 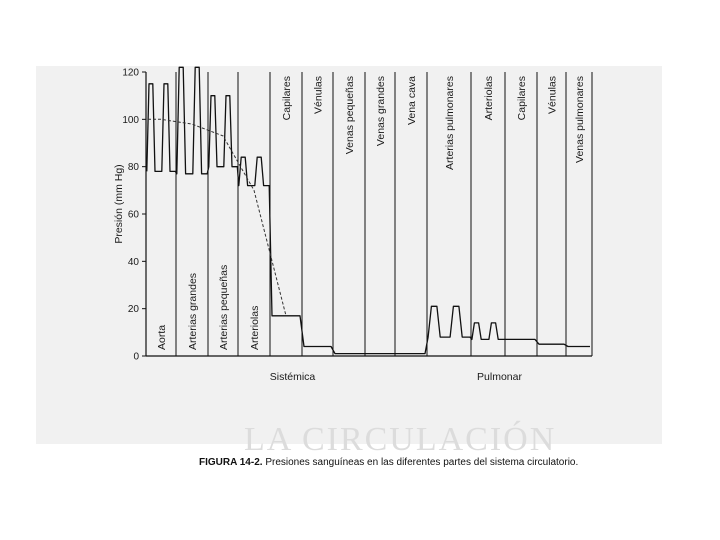 What do you see at coordinates (400, 439) in the screenshot?
I see `background-bleed-text: LA CIRCULACIÓN` at bounding box center [400, 439].